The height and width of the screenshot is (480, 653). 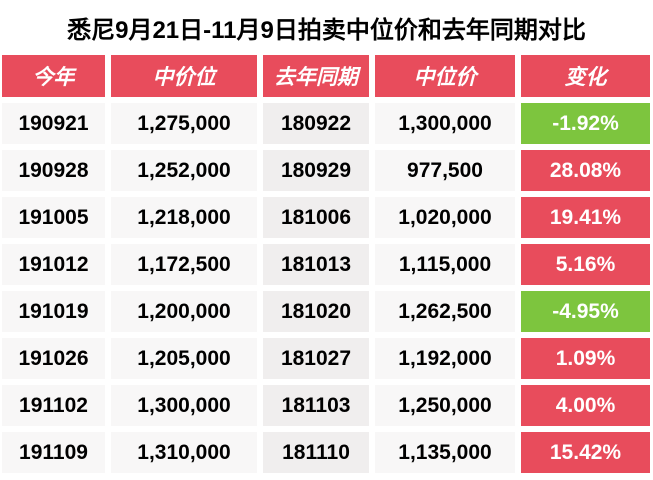 I want to click on header-cell-last-year-median: 中位价, so click(x=445, y=76).